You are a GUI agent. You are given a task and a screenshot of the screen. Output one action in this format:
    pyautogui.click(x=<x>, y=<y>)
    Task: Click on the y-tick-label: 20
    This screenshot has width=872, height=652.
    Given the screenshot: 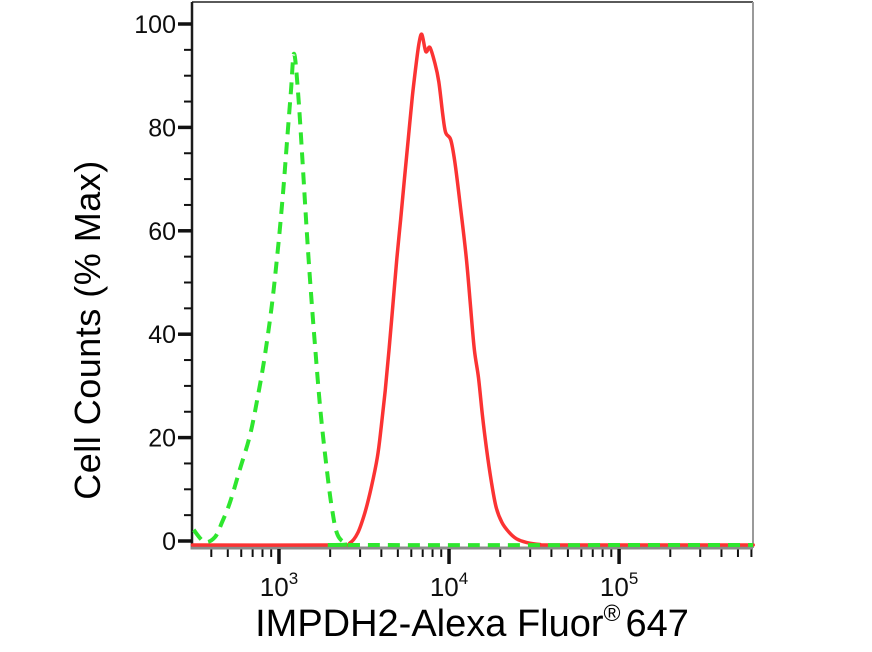 What is the action you would take?
    pyautogui.click(x=162, y=439)
    